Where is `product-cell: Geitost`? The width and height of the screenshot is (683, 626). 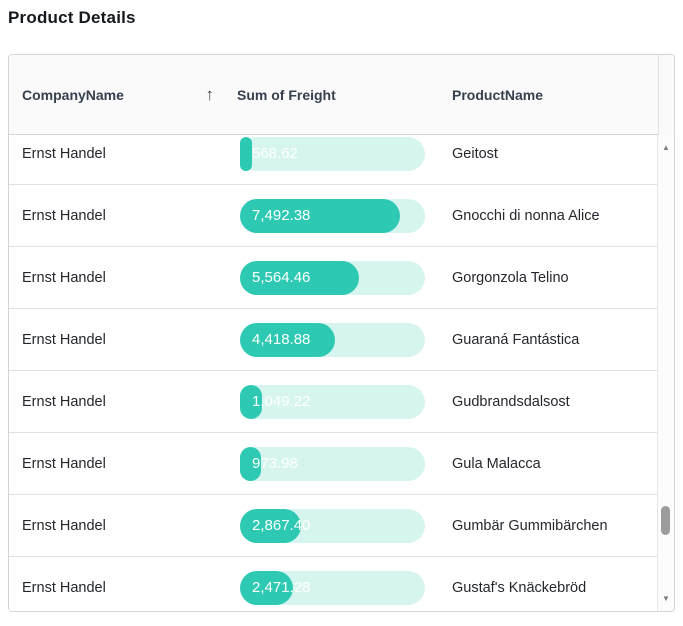
product-cell: Geitost is located at coordinates (475, 153).